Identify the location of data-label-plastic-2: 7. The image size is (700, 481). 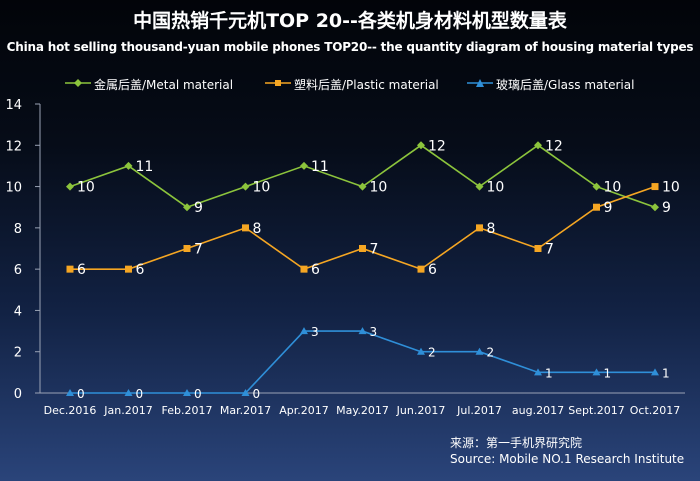
(198, 250).